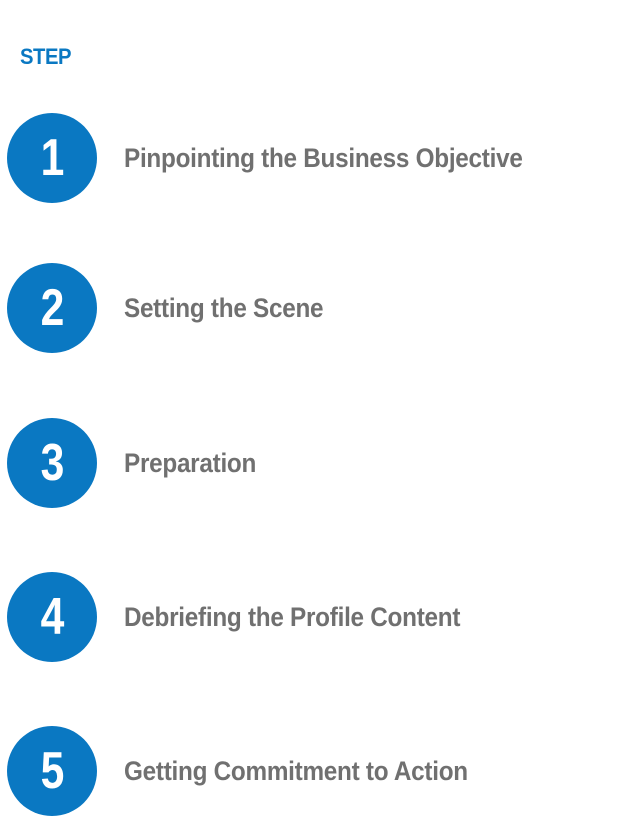  I want to click on step-2-label: Setting the Scene, so click(224, 307).